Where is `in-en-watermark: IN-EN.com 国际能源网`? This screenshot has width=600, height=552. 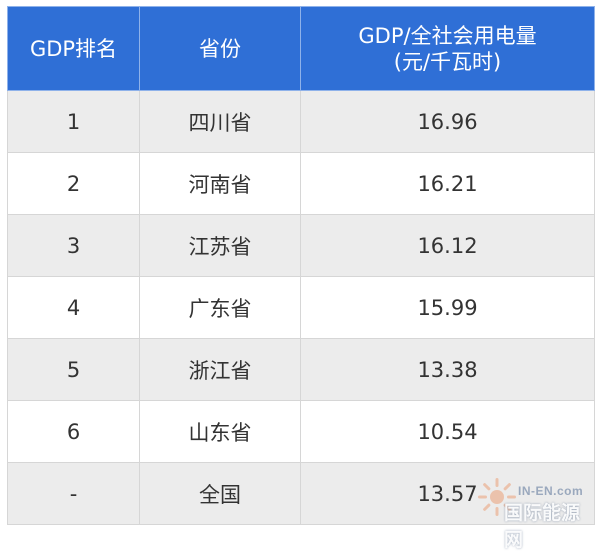 in-en-watermark: IN-EN.com 国际能源网 is located at coordinates (534, 510).